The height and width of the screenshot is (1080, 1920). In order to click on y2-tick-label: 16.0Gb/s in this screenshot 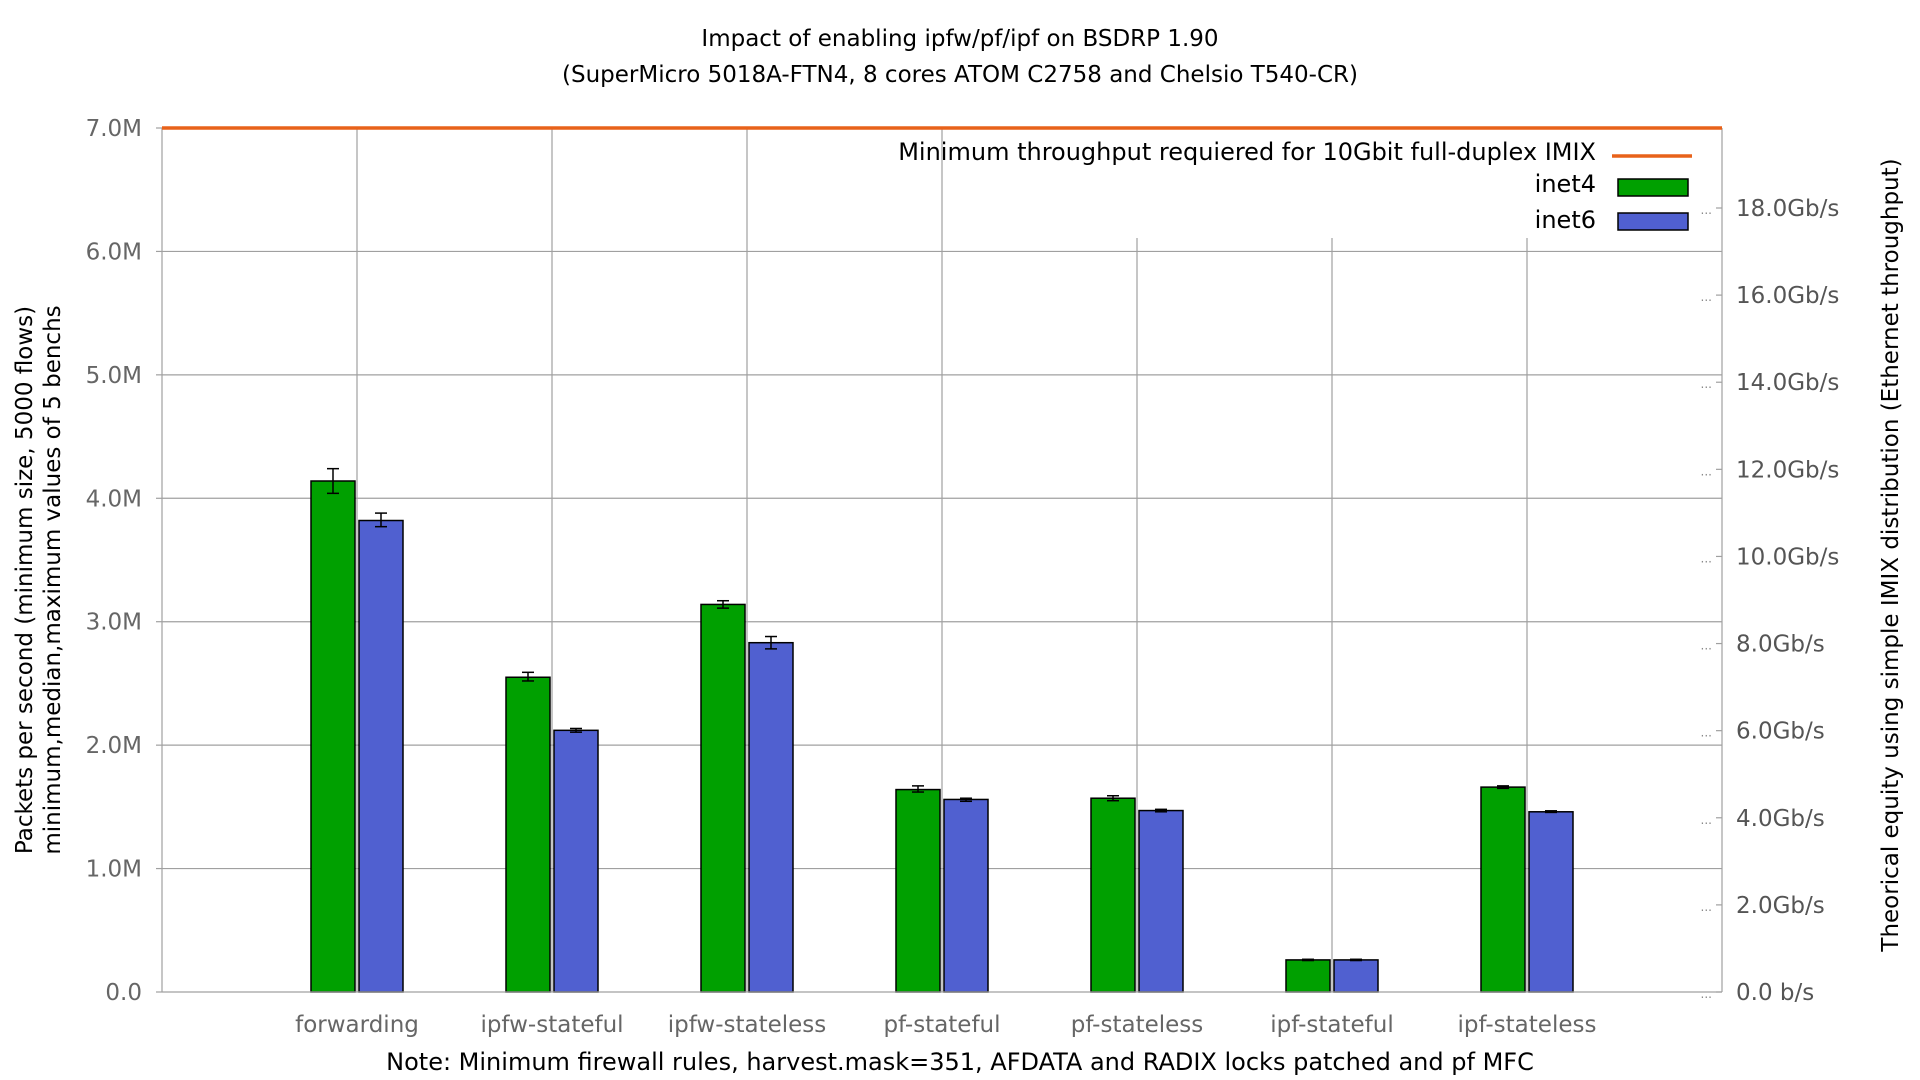, I will do `click(1787, 296)`.